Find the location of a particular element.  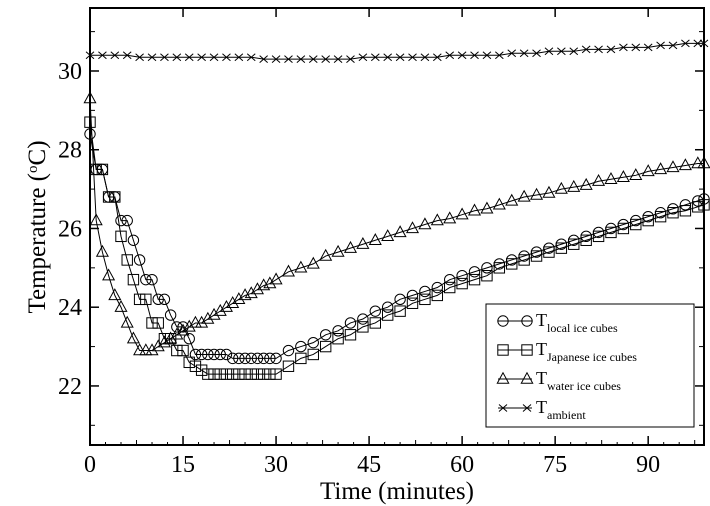

legend-label-main: T is located at coordinates (541, 407).